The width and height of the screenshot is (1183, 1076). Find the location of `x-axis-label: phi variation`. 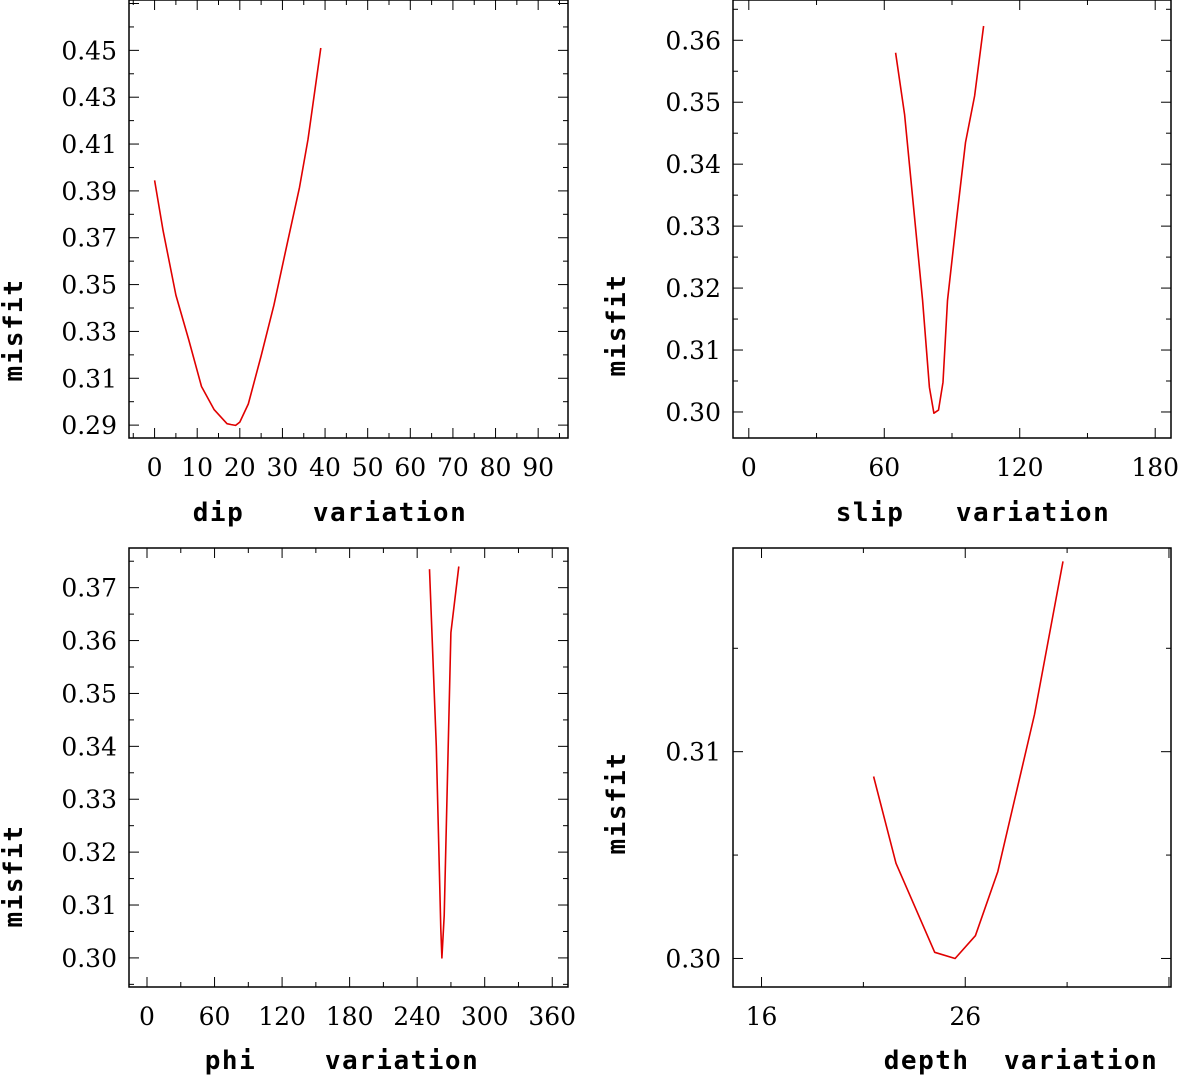

x-axis-label: phi variation is located at coordinates (342, 1061).